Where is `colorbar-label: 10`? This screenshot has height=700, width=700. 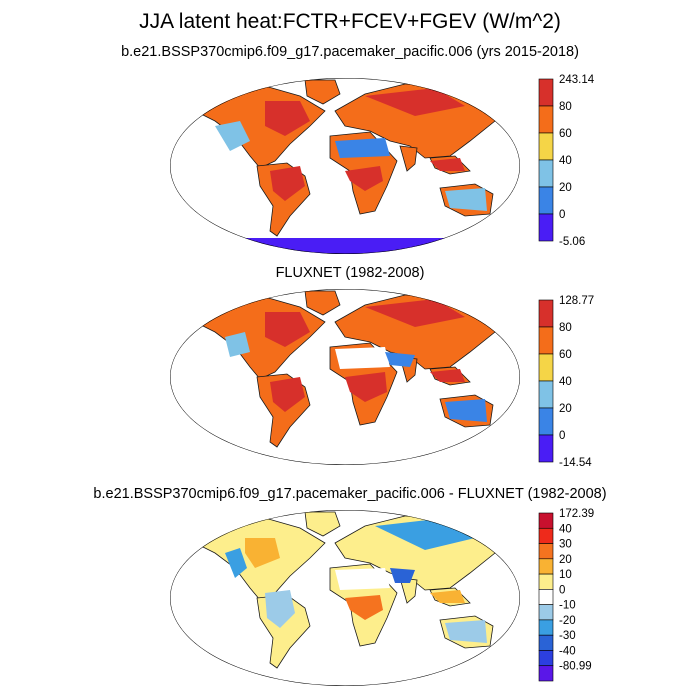
colorbar-label: 10 is located at coordinates (565, 575).